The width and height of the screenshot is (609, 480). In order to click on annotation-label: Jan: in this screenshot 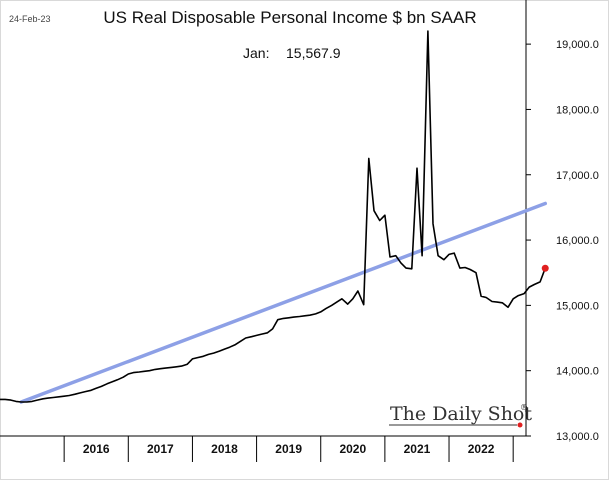, I will do `click(256, 53)`.